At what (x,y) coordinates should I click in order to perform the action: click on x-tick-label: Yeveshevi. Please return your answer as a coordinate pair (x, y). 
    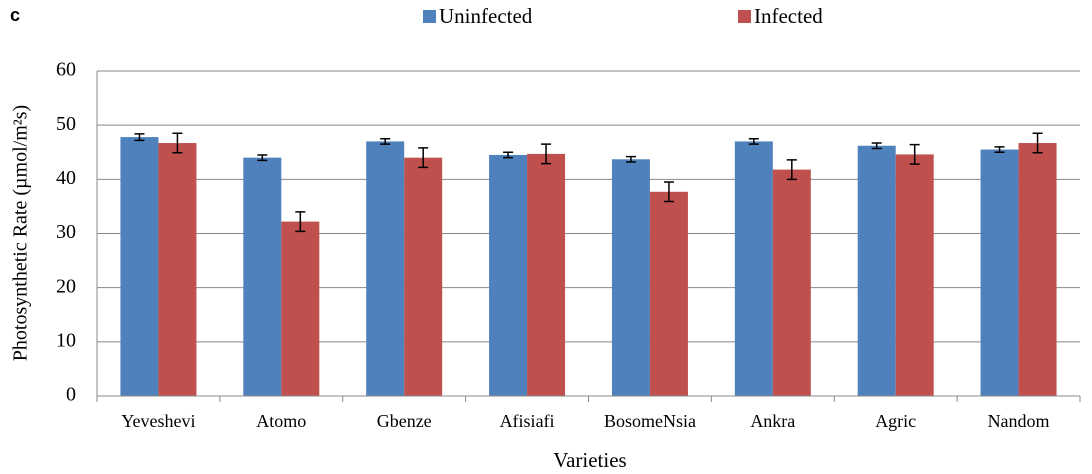
    Looking at the image, I should click on (158, 421).